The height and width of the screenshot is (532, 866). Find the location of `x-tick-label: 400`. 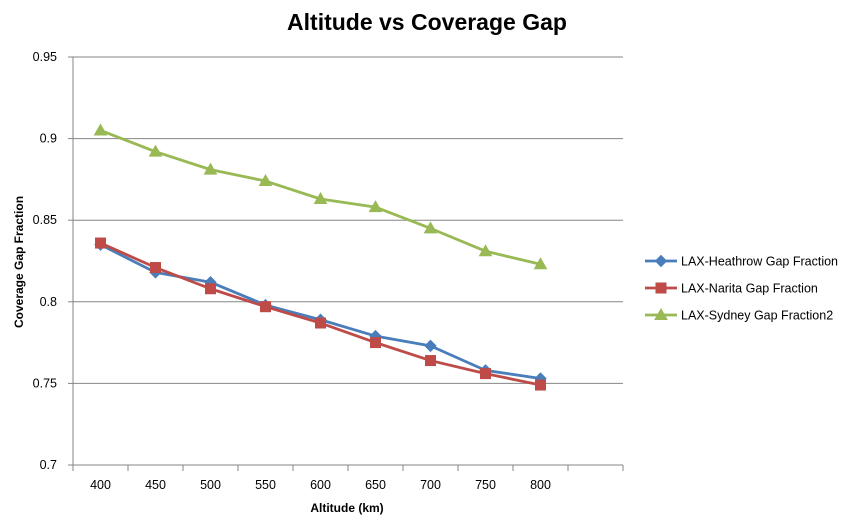

x-tick-label: 400 is located at coordinates (100, 485).